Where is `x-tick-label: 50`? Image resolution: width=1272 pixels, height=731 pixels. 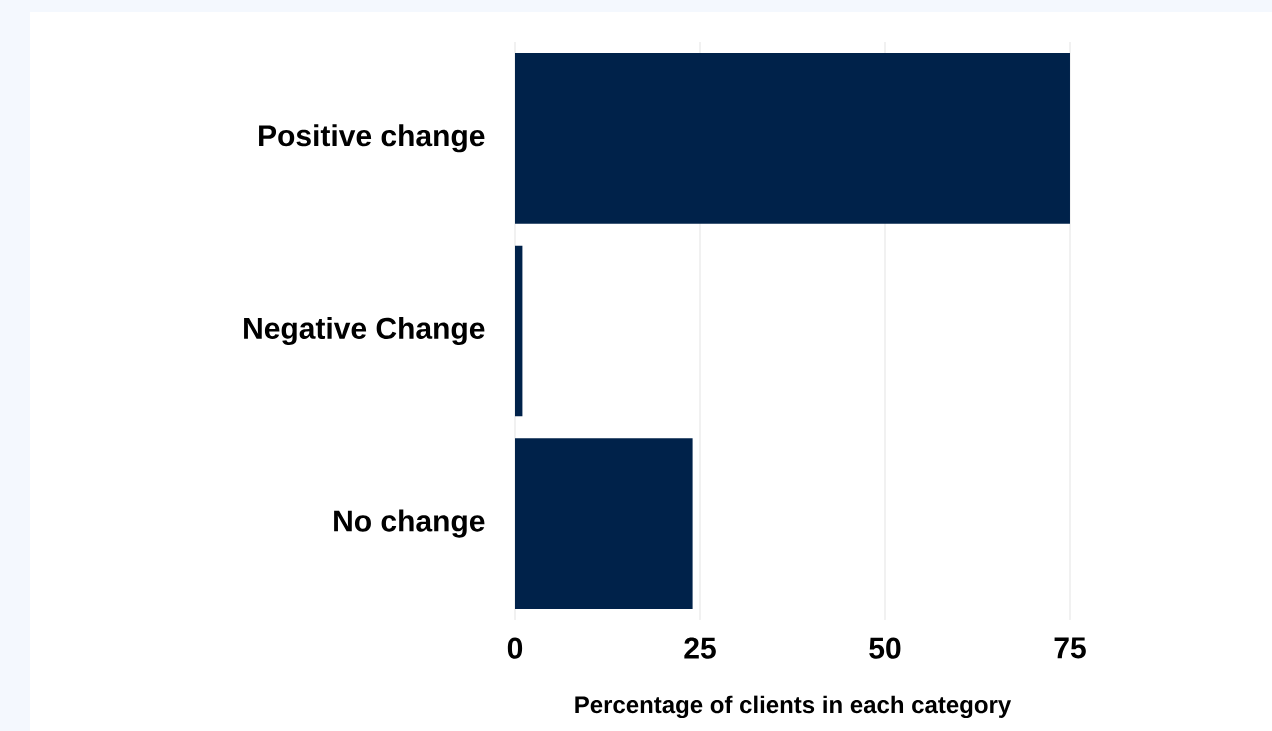 x-tick-label: 50 is located at coordinates (885, 648).